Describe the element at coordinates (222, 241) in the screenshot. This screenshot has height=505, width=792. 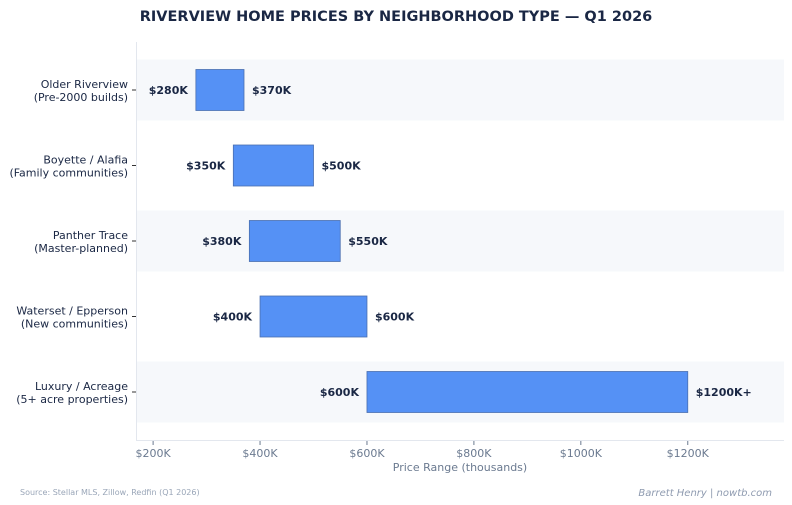
I see `low-label: $380K` at that location.